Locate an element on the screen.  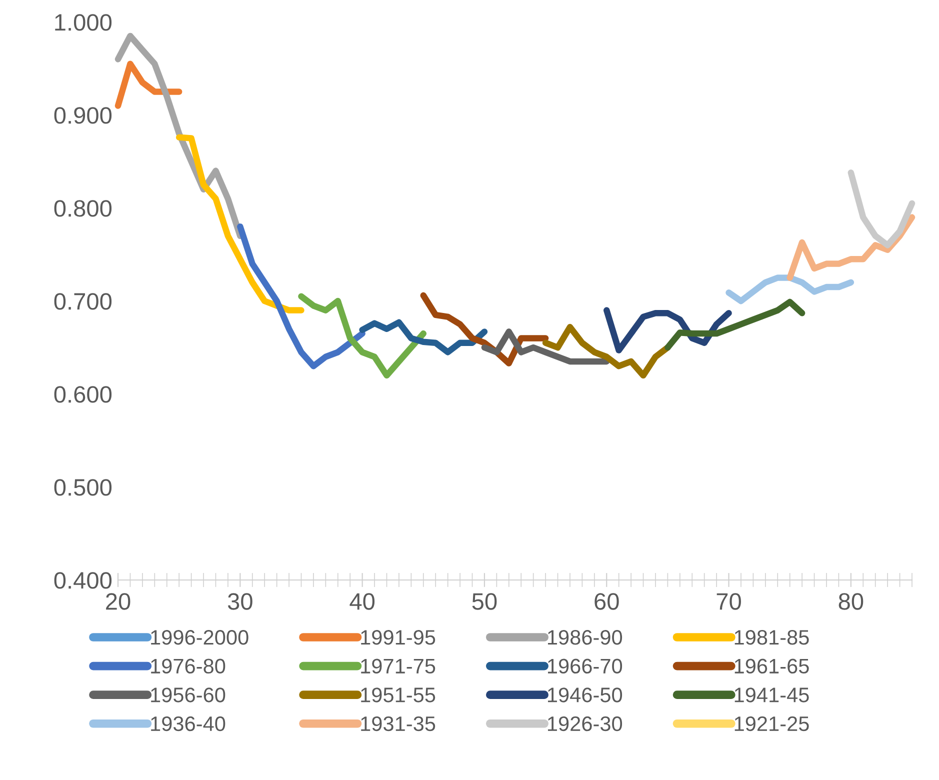
legend-label: 1976-80 is located at coordinates (188, 666).